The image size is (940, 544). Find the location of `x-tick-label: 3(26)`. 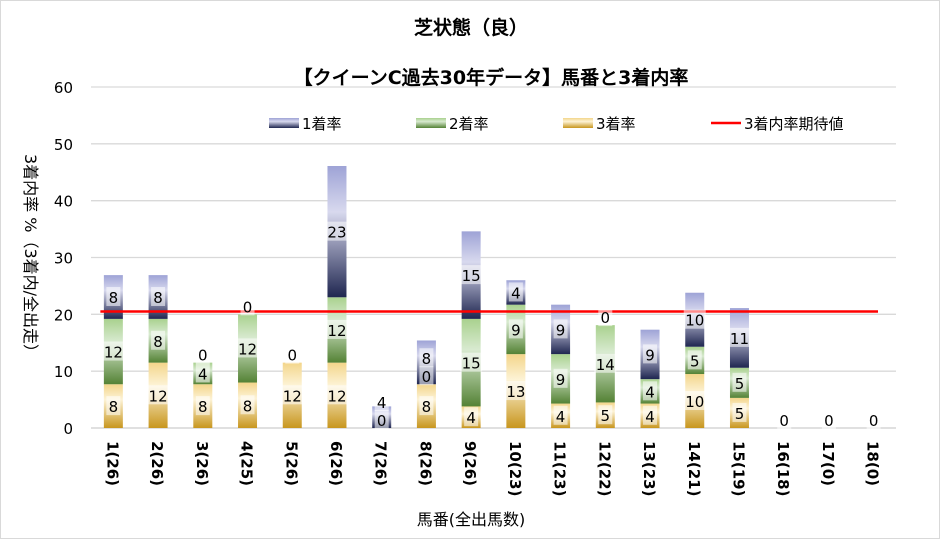

x-tick-label: 3(26) is located at coordinates (202, 463).